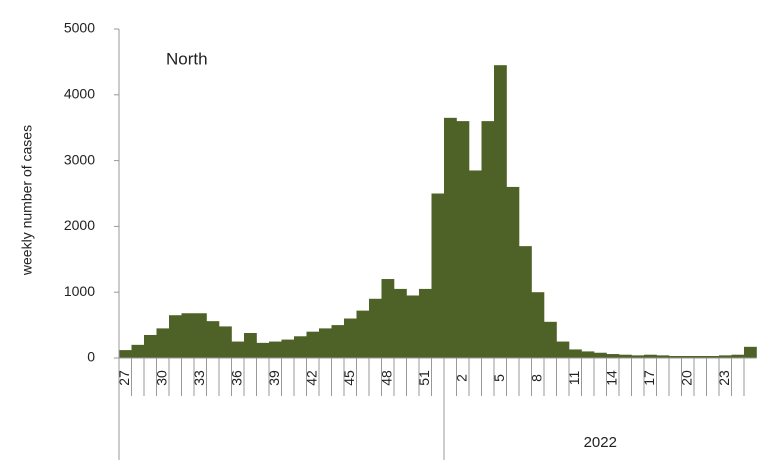 This screenshot has height=460, width=758. Describe the element at coordinates (236, 378) in the screenshot. I see `x-tick-label: 36` at that location.